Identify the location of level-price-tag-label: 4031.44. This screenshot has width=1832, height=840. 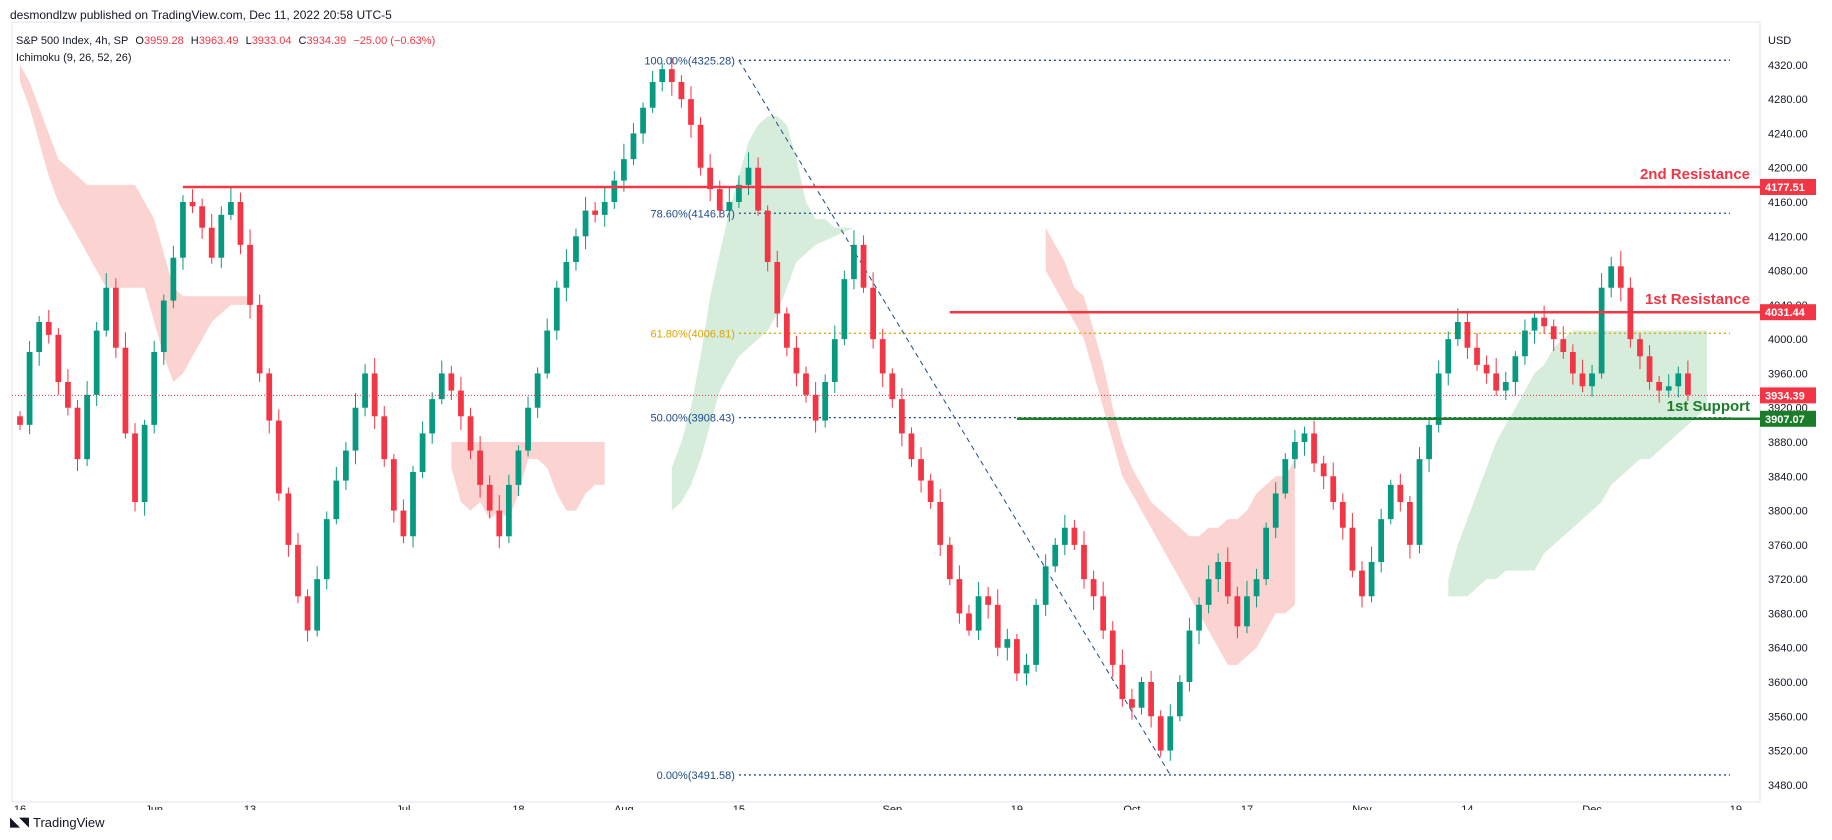
(1785, 313).